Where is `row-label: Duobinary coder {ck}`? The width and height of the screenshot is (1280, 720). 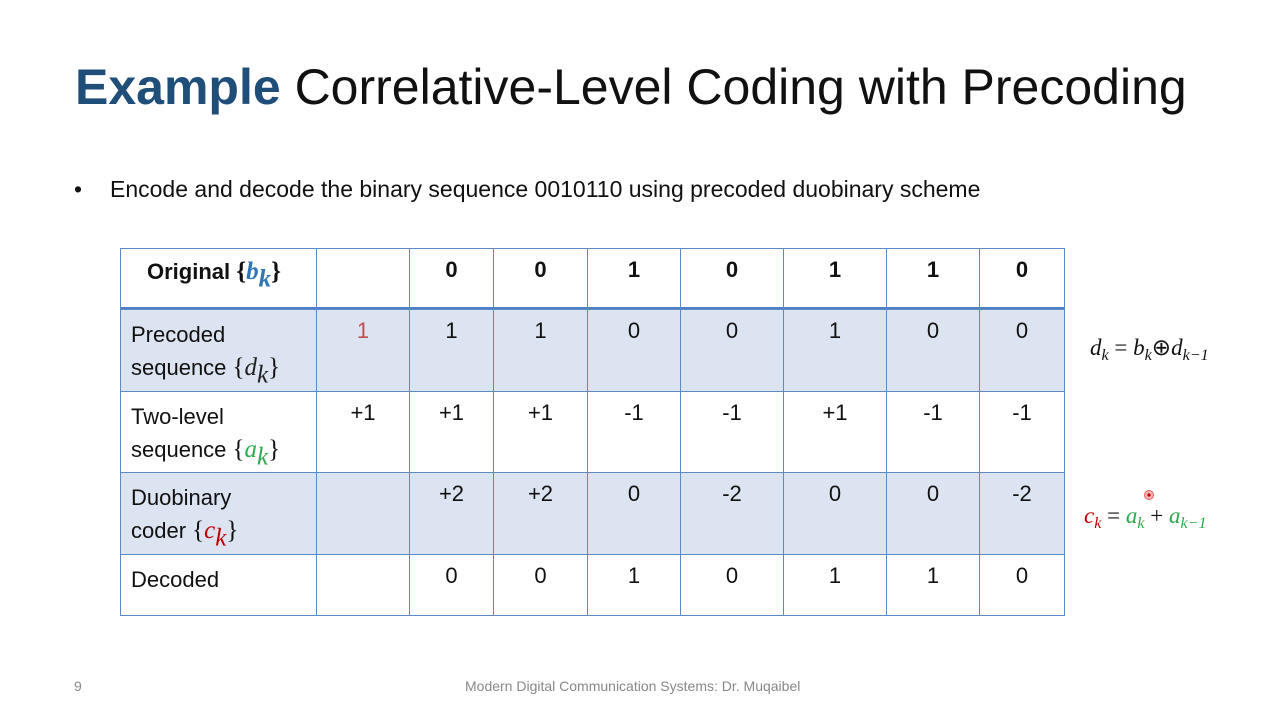 row-label: Duobinary coder {ck} is located at coordinates (218, 513).